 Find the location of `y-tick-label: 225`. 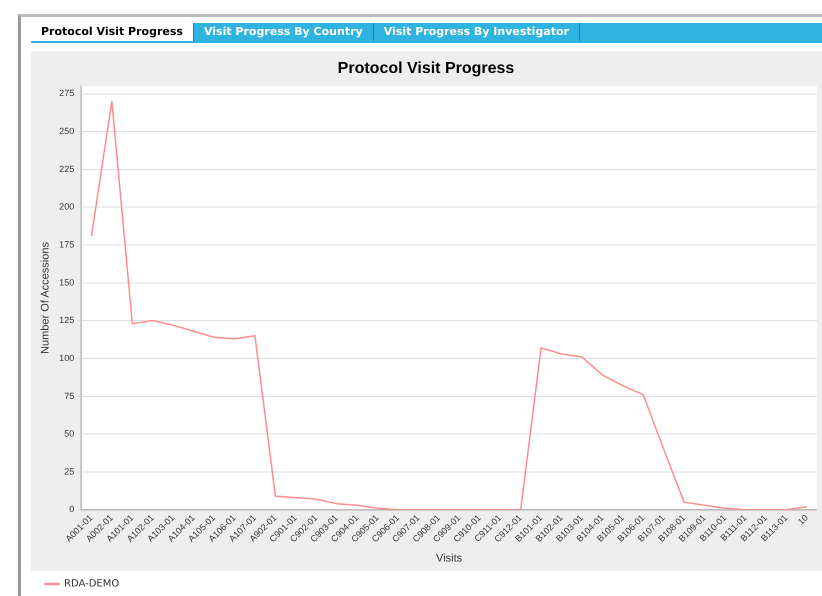

y-tick-label: 225 is located at coordinates (66, 169).